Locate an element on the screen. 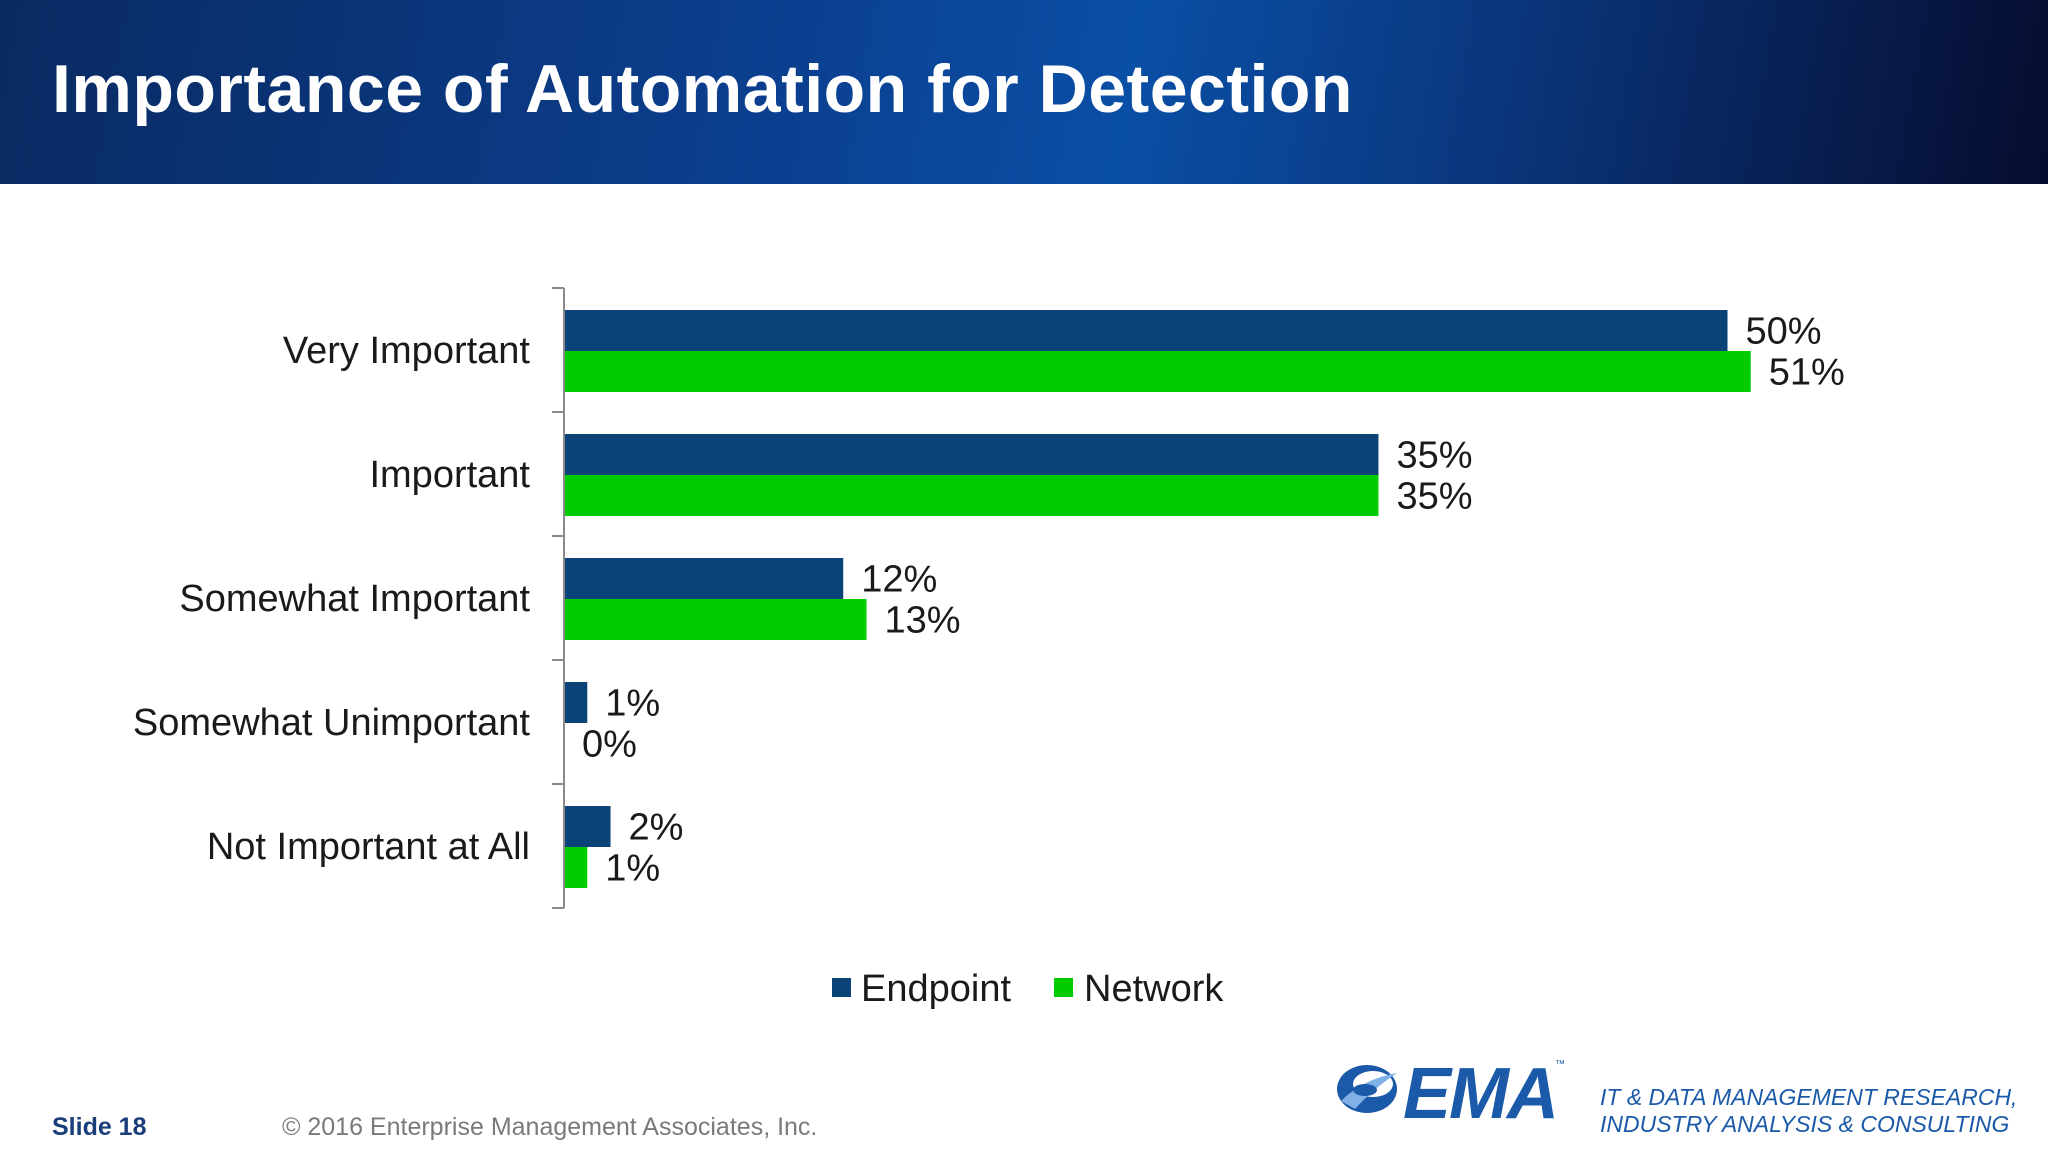  category-label-3: Somewhat Unimportant is located at coordinates (332, 723).